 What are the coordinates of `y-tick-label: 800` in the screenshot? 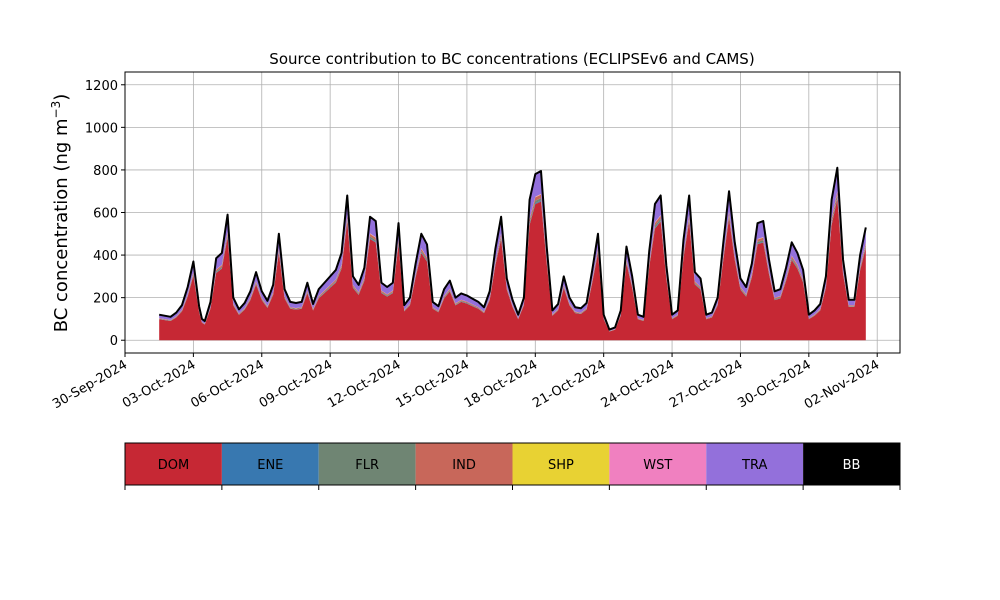 It's located at (105, 171).